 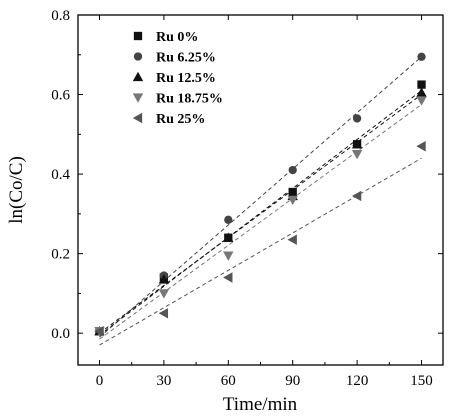 What do you see at coordinates (60, 334) in the screenshot?
I see `y-tick-label-0: 0.0` at bounding box center [60, 334].